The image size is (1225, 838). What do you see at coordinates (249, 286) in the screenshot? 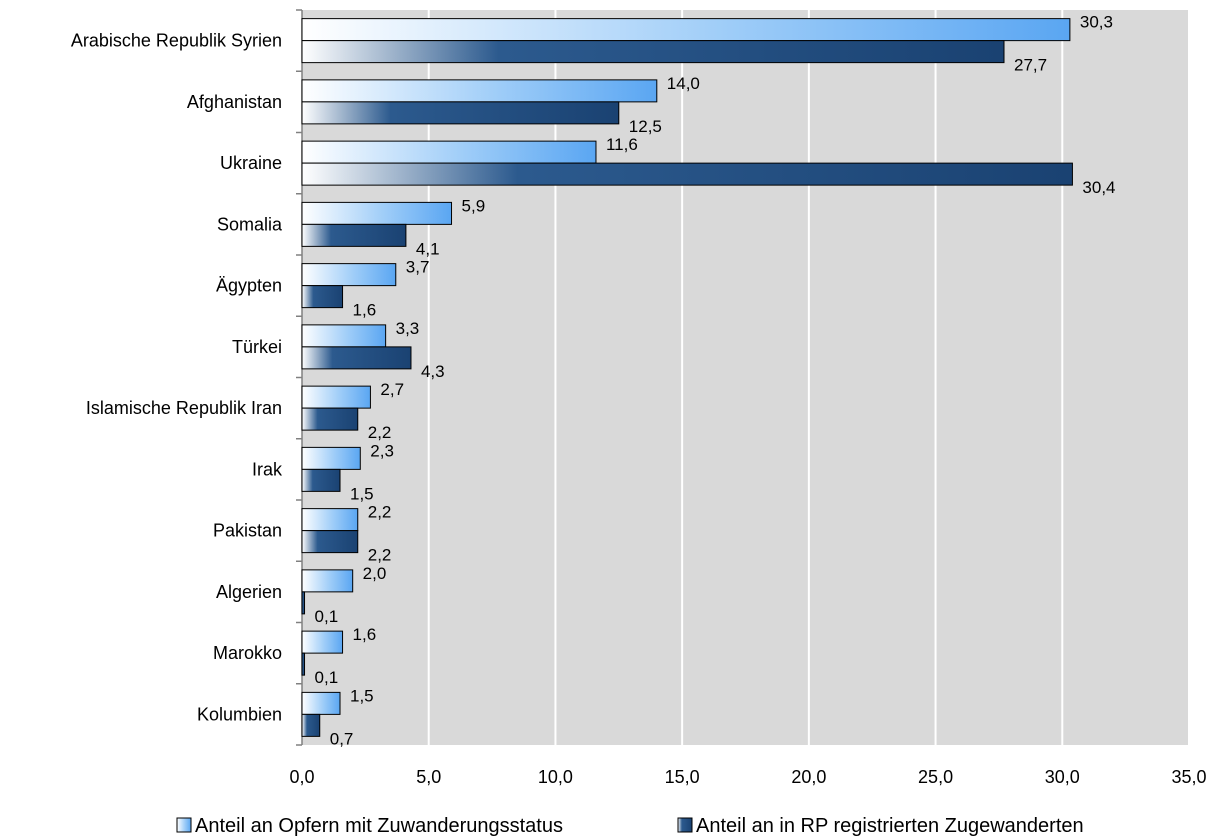
I see `category-label: Ägypten` at bounding box center [249, 286].